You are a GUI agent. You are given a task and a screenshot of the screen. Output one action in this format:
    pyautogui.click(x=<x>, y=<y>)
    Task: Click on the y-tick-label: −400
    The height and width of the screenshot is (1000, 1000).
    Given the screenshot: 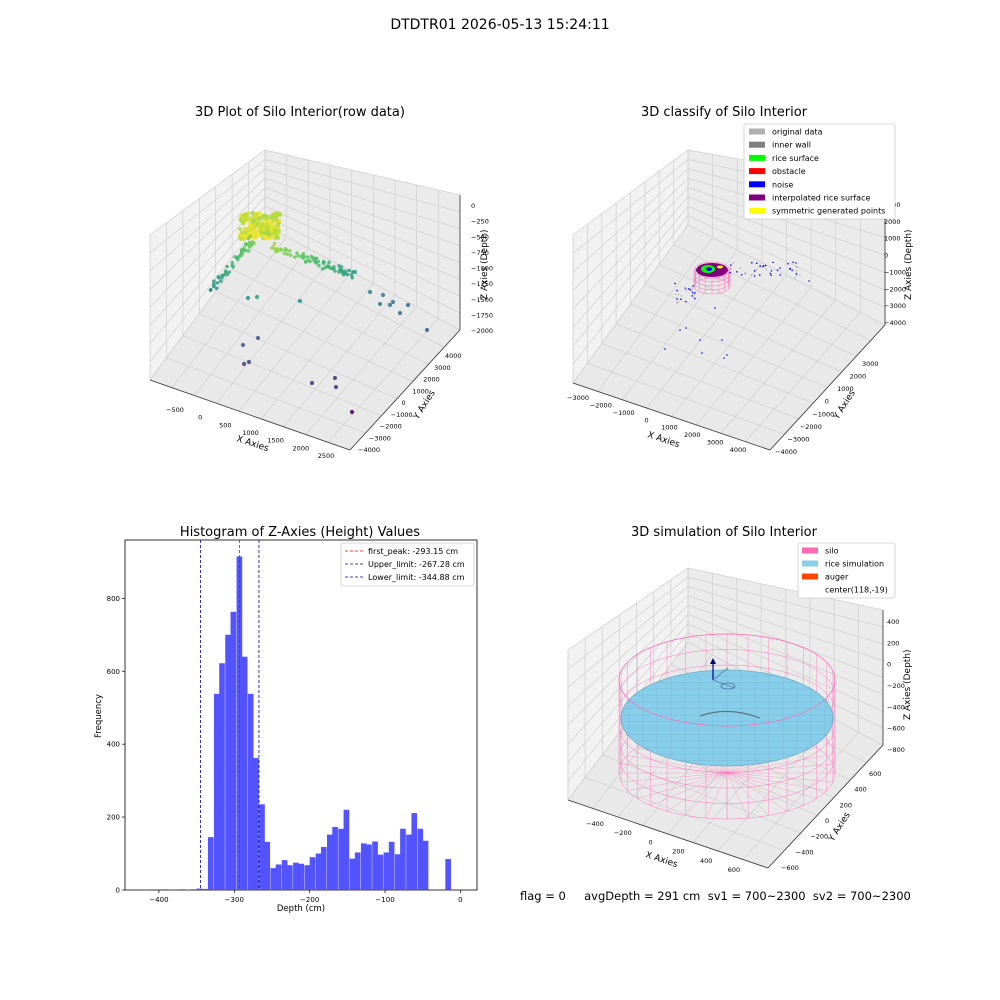 What is the action you would take?
    pyautogui.click(x=805, y=852)
    